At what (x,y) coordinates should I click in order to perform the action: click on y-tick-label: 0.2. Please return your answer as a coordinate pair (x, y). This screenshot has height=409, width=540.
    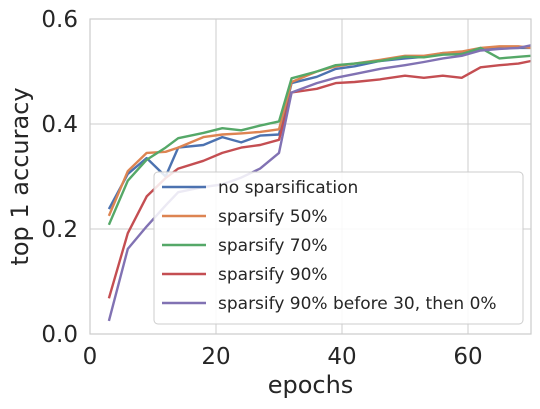
    Looking at the image, I should click on (59, 230).